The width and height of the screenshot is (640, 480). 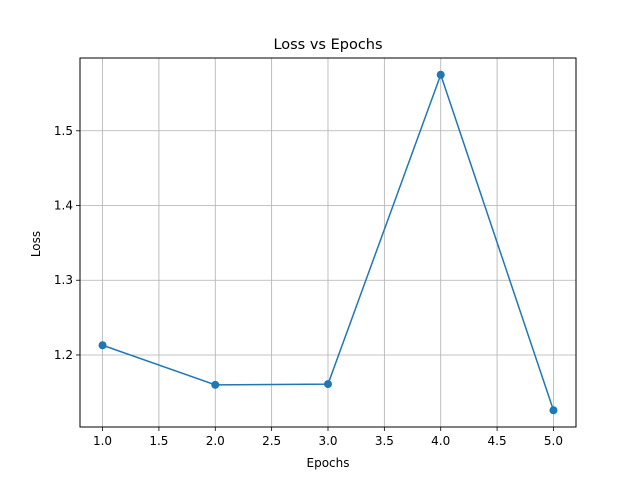 What do you see at coordinates (102, 441) in the screenshot?
I see `x-tick-label: 1.0` at bounding box center [102, 441].